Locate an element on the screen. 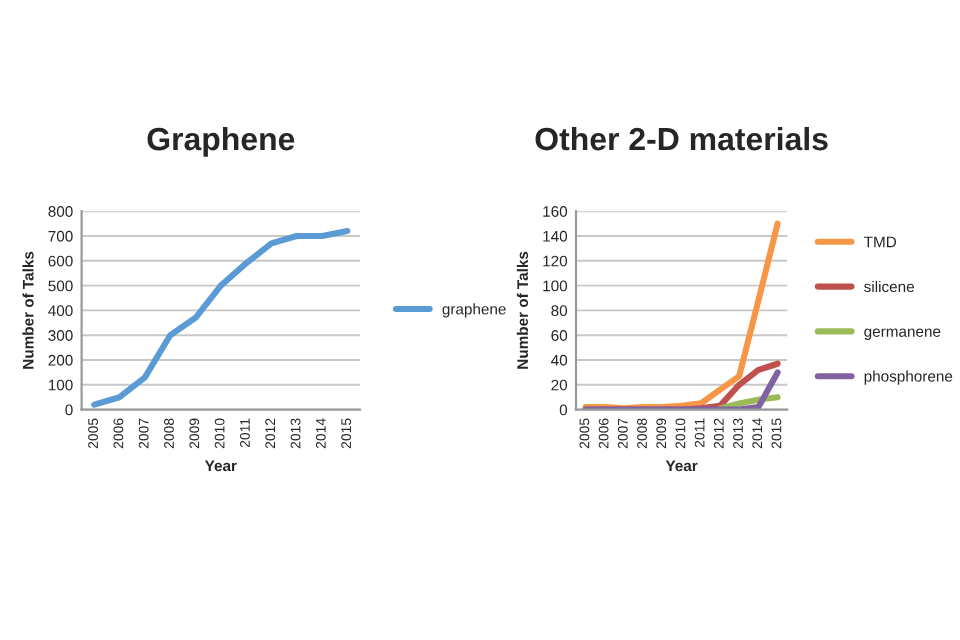  chart-title: Graphene is located at coordinates (221, 141).